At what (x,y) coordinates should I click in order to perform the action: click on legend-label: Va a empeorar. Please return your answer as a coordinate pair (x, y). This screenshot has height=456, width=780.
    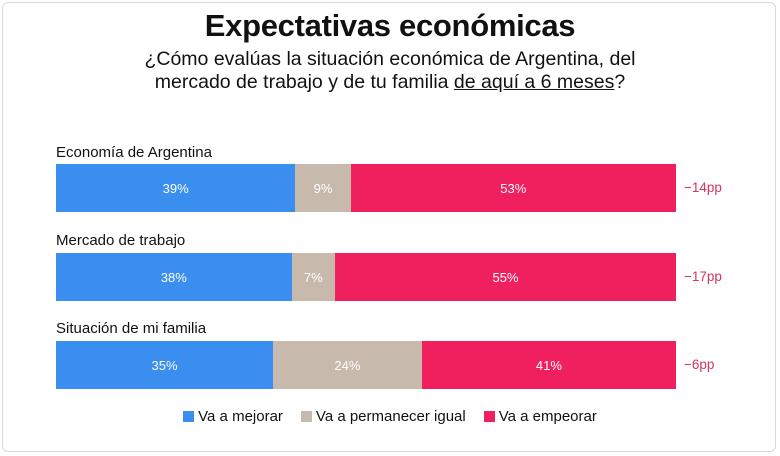
    Looking at the image, I should click on (547, 416).